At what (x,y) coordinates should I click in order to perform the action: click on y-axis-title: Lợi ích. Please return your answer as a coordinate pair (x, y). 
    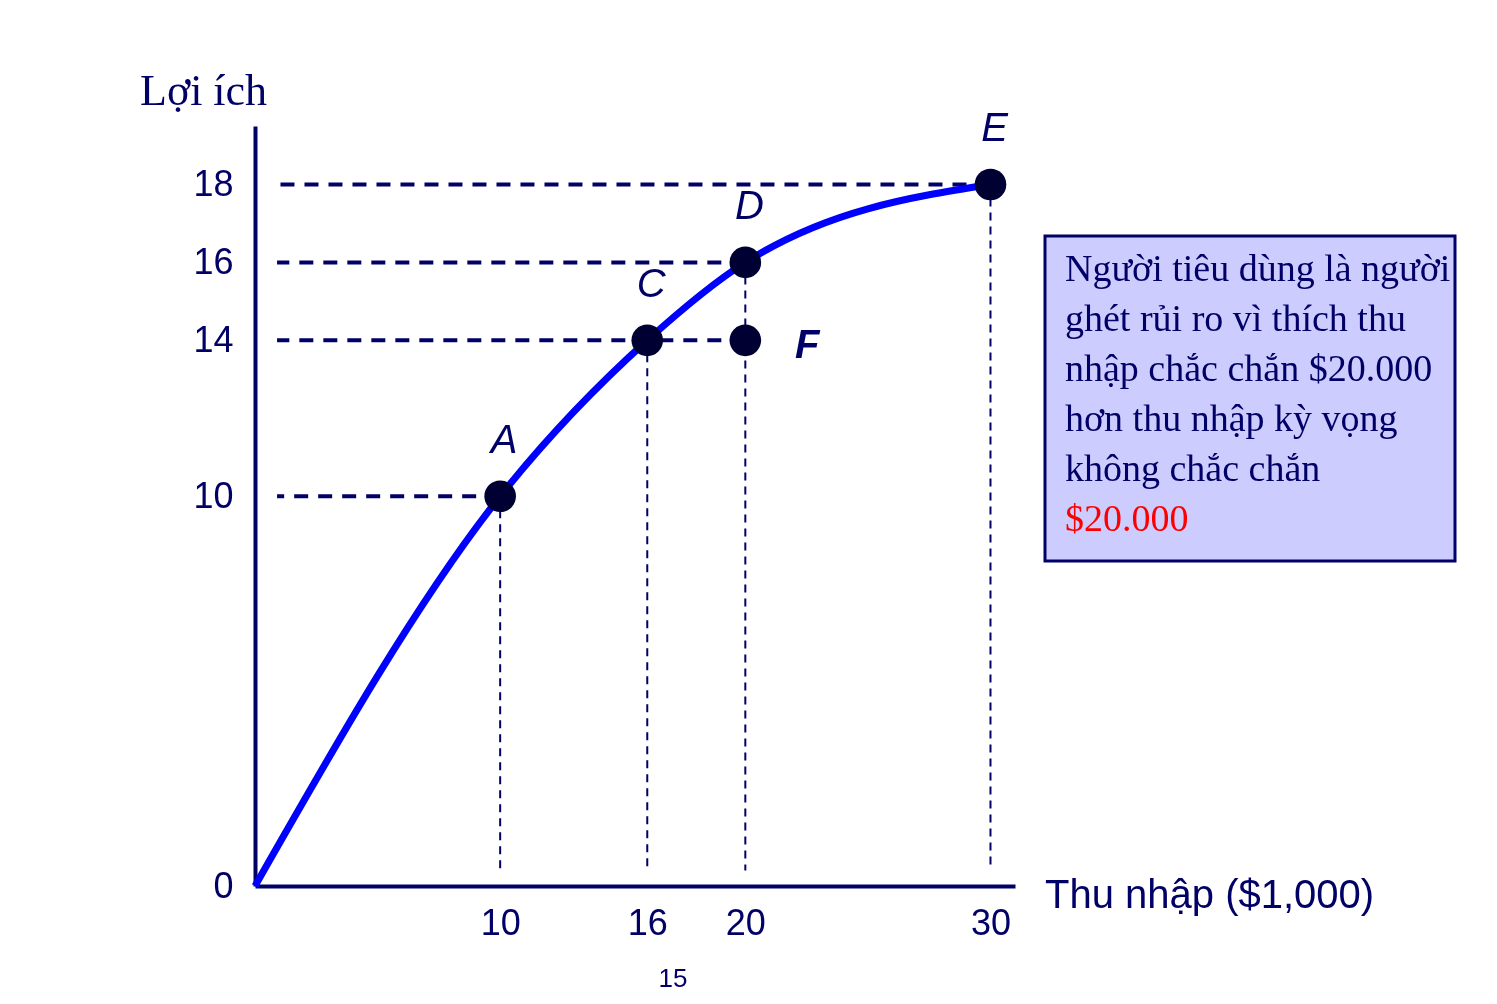
    Looking at the image, I should click on (204, 90).